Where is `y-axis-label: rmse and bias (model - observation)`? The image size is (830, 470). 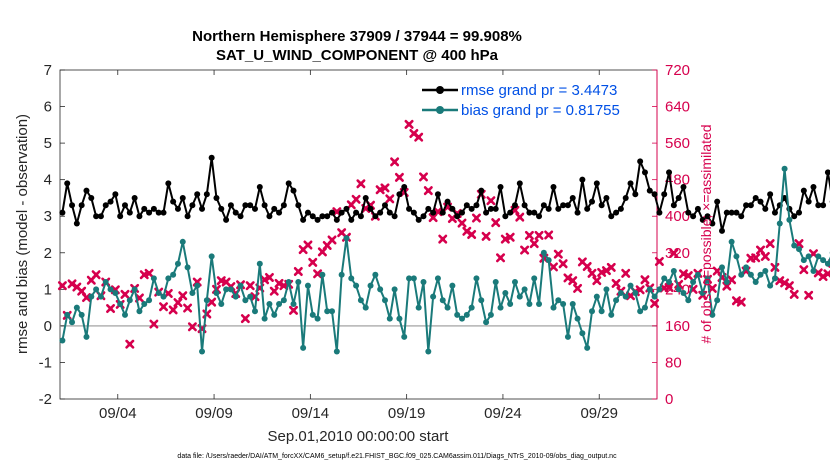
y-axis-label: rmse and bias (model - observation) is located at coordinates (22, 234).